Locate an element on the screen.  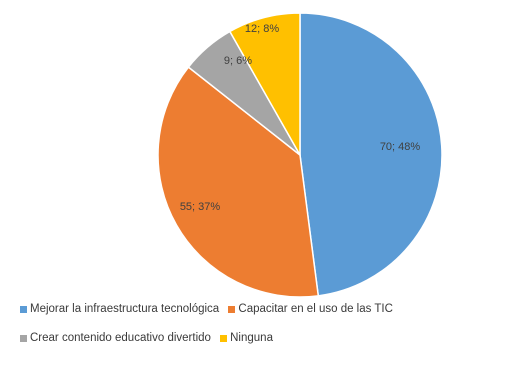
legend-item-contenido: Crear contenido educativo divertido is located at coordinates (115, 338).